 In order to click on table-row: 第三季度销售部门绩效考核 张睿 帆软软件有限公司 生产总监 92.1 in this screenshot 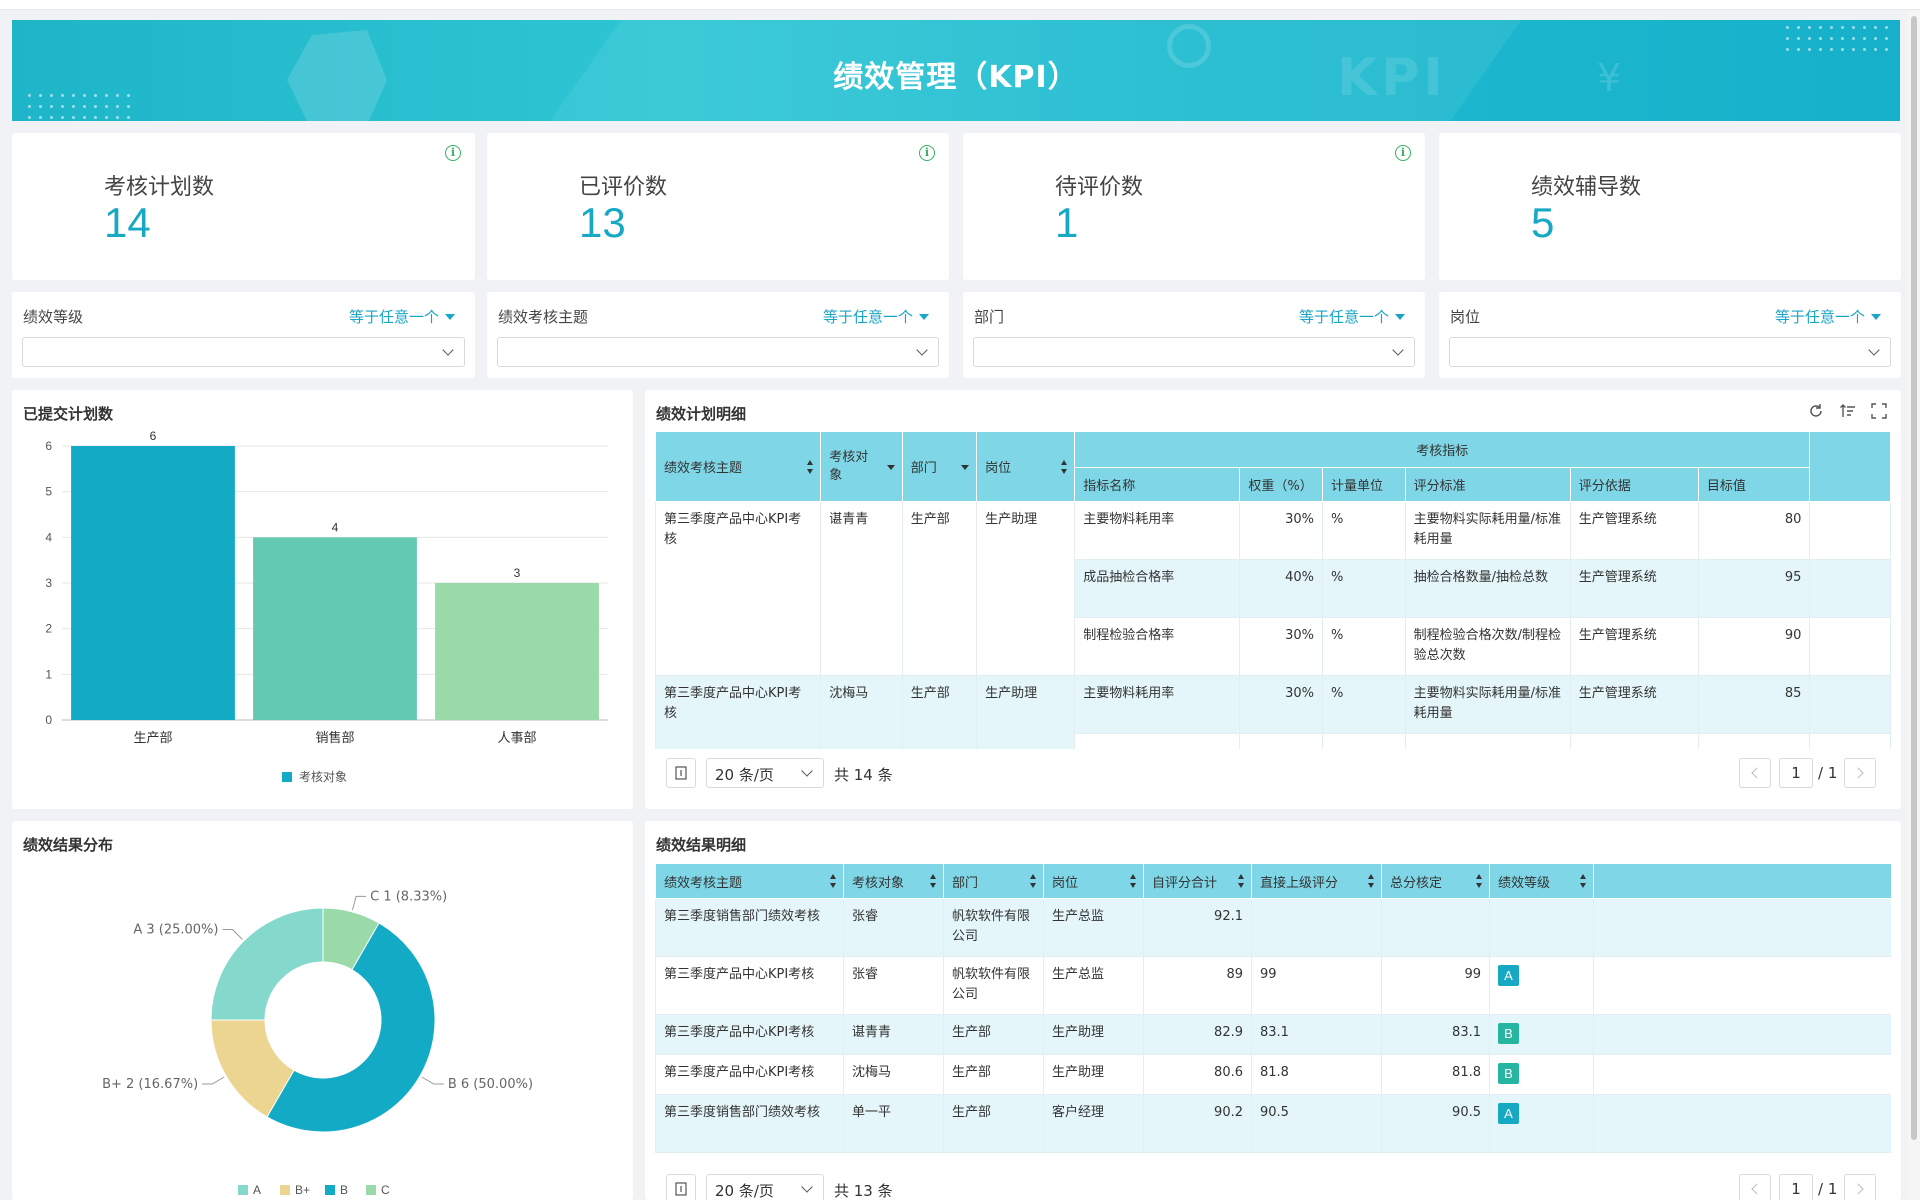, I will do `click(1273, 927)`.